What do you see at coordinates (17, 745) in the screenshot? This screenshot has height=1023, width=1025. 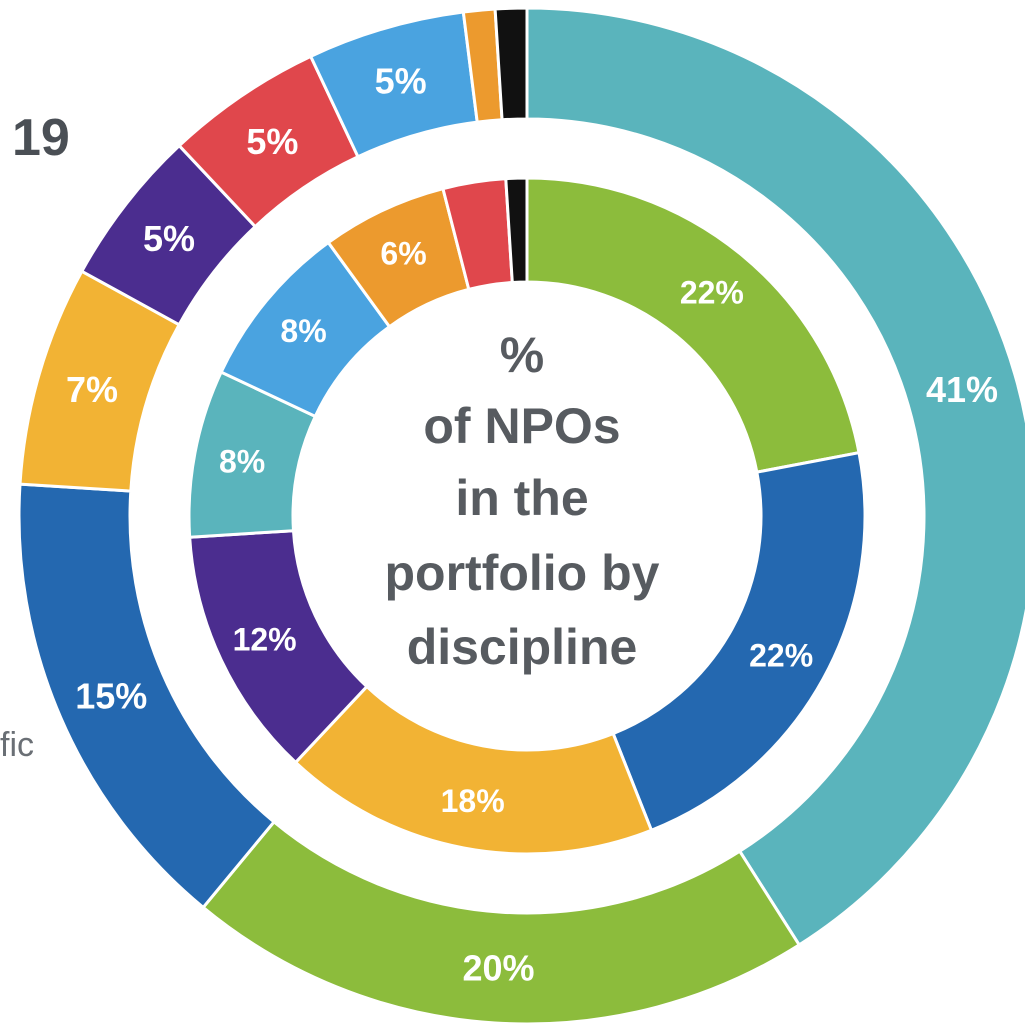 I see `cropped-legend-fragment: fic` at bounding box center [17, 745].